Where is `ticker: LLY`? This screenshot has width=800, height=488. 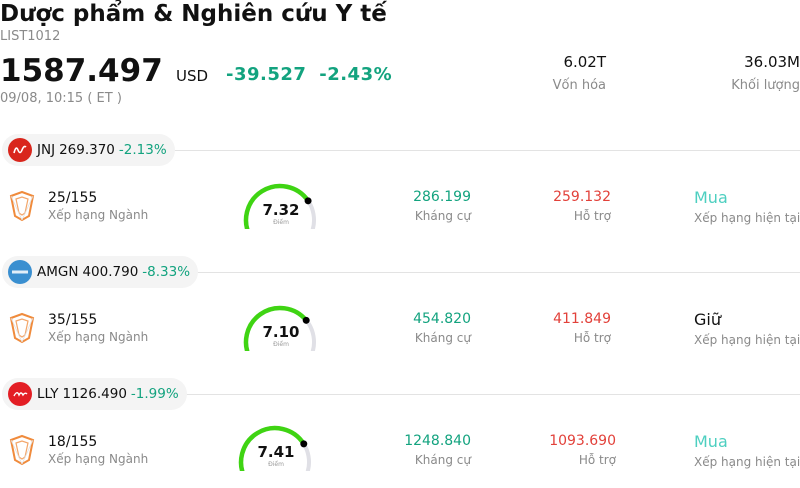 ticker: LLY is located at coordinates (48, 394).